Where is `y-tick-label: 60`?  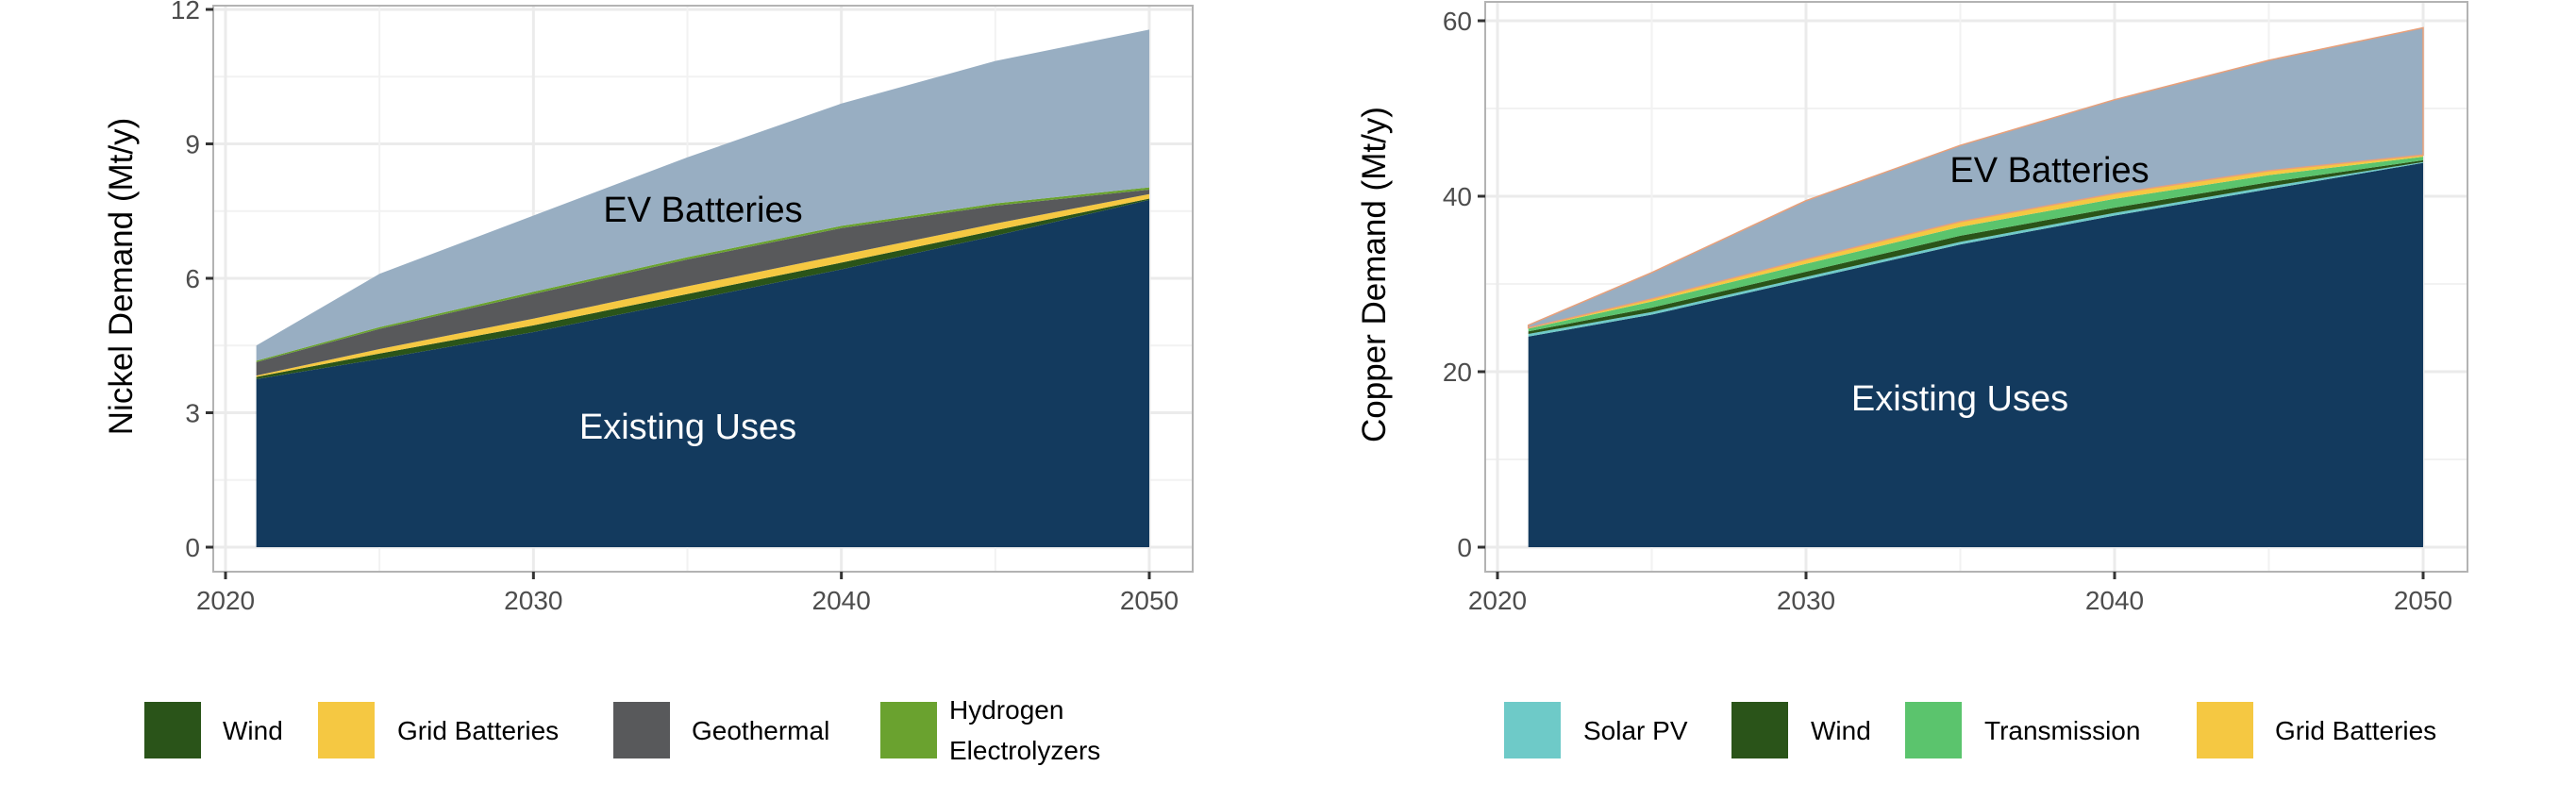
y-tick-label: 60 is located at coordinates (1457, 22).